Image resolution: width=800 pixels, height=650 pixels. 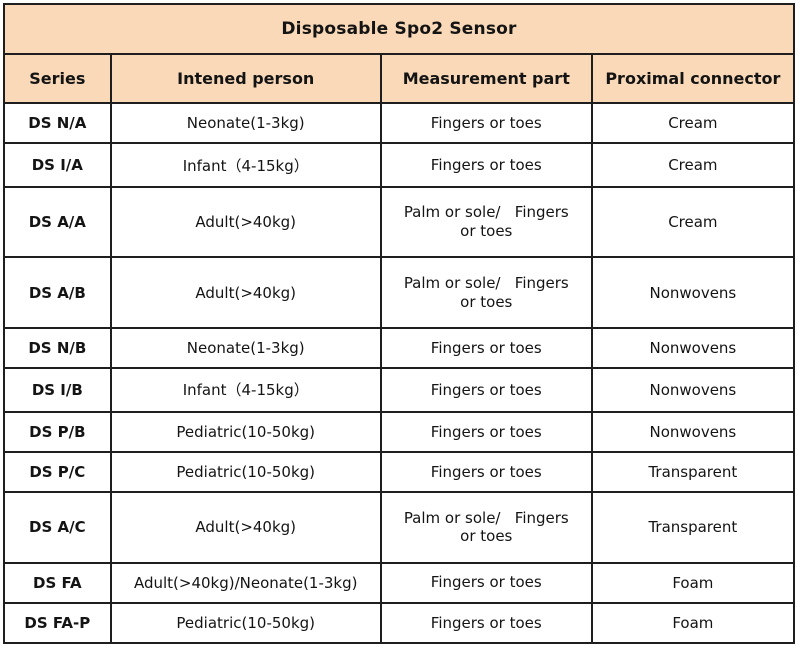 What do you see at coordinates (57, 123) in the screenshot?
I see `cell-series: DS N/A` at bounding box center [57, 123].